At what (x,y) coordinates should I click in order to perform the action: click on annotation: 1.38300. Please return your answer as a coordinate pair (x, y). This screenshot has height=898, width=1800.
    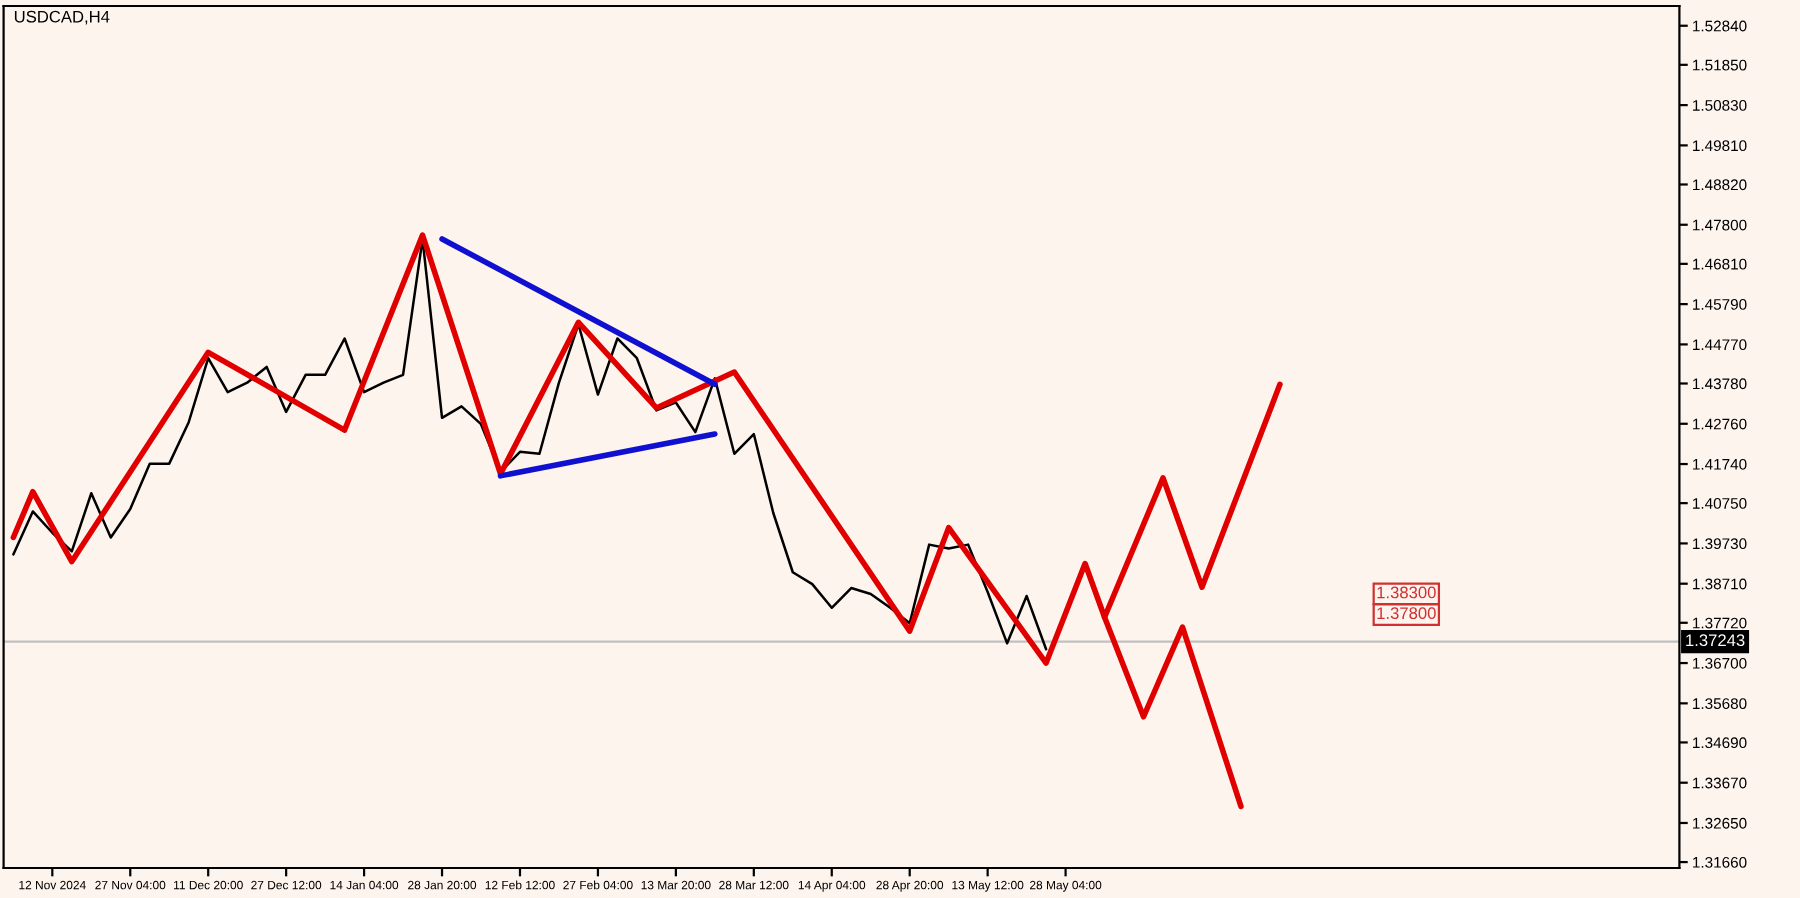
    Looking at the image, I should click on (1406, 592).